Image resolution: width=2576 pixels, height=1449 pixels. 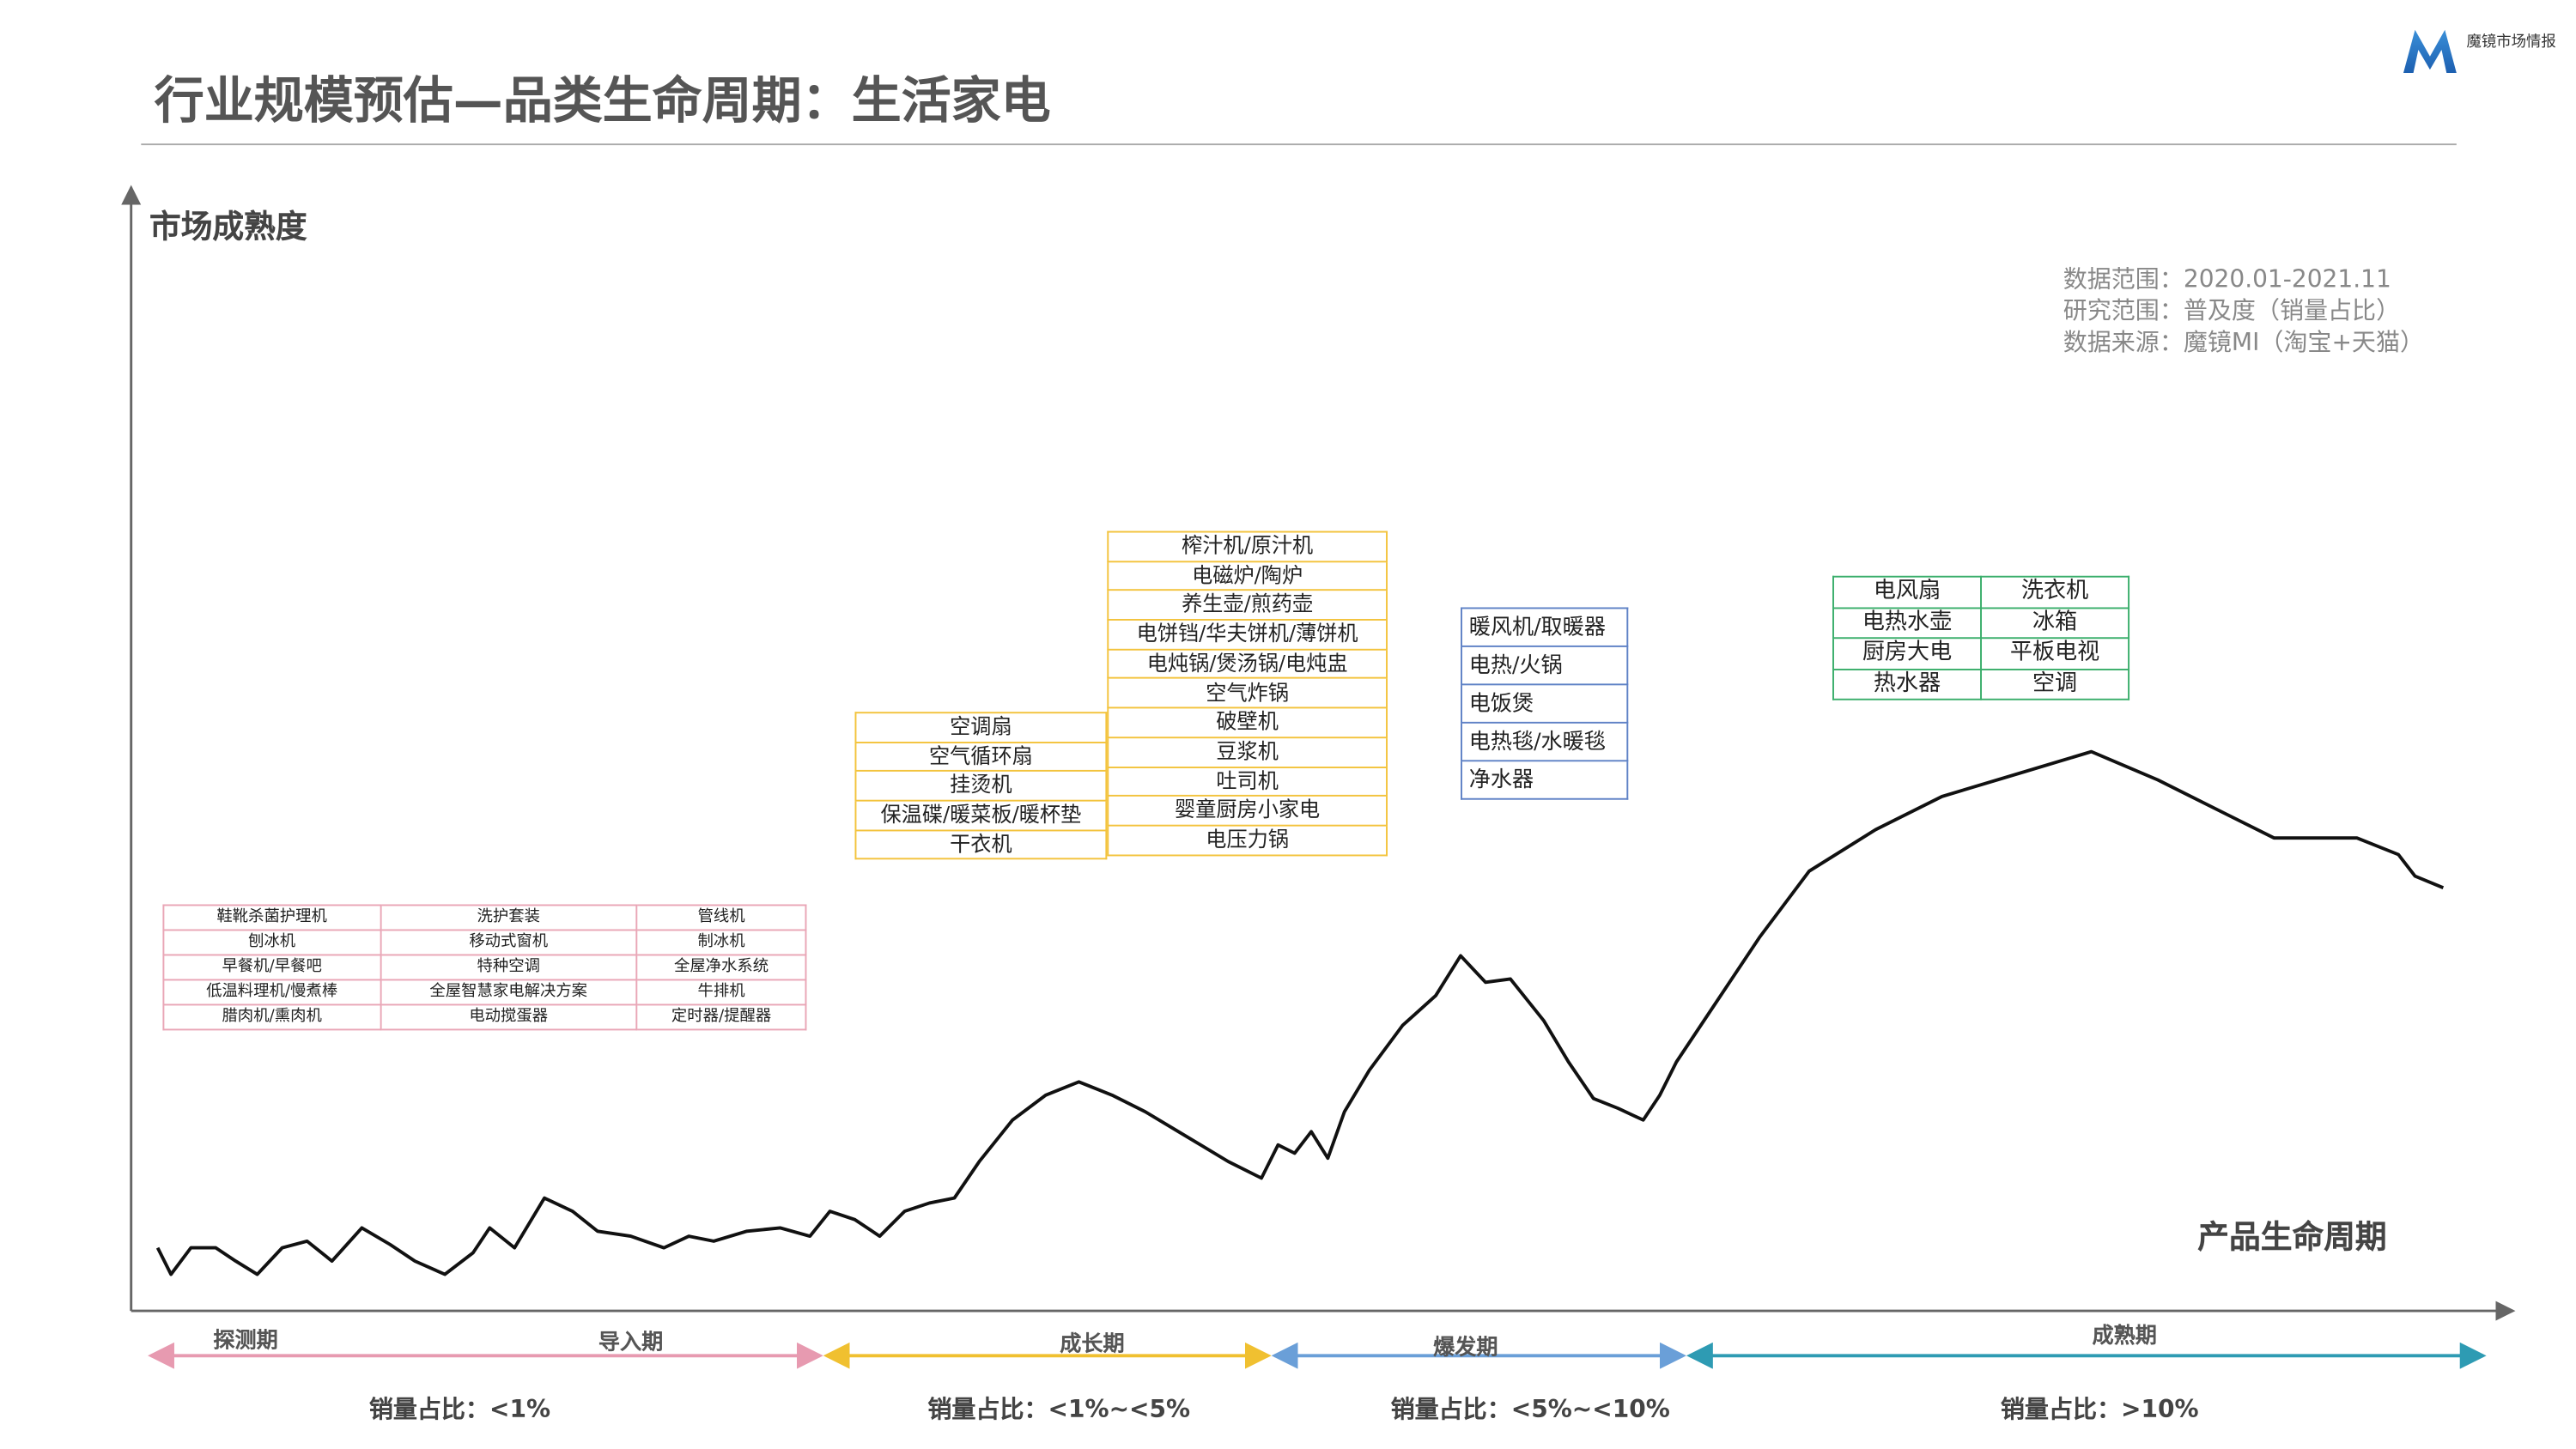 I want to click on table-cell: 腊肉机/熏肉机, so click(x=271, y=1017).